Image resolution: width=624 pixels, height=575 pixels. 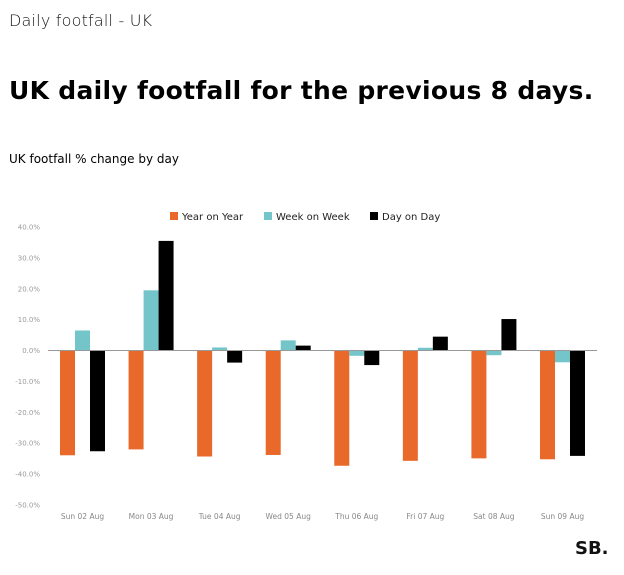 I want to click on y-tick-label: -20.0%, so click(x=27, y=413).